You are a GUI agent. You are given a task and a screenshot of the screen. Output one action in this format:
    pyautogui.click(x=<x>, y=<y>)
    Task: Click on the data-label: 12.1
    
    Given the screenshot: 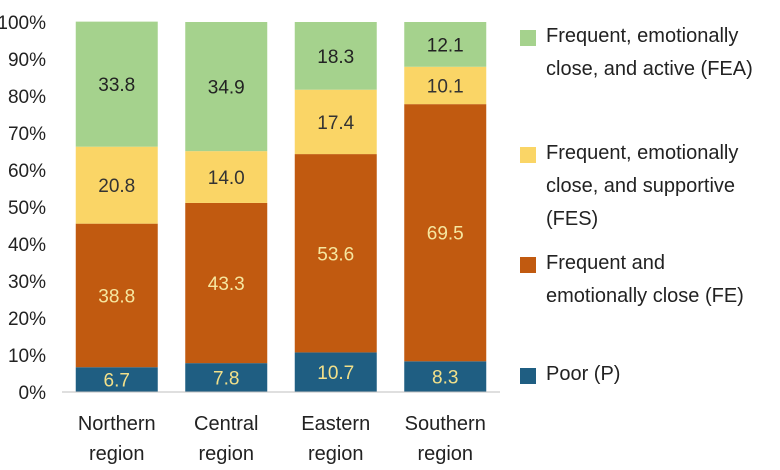 What is the action you would take?
    pyautogui.click(x=445, y=45)
    